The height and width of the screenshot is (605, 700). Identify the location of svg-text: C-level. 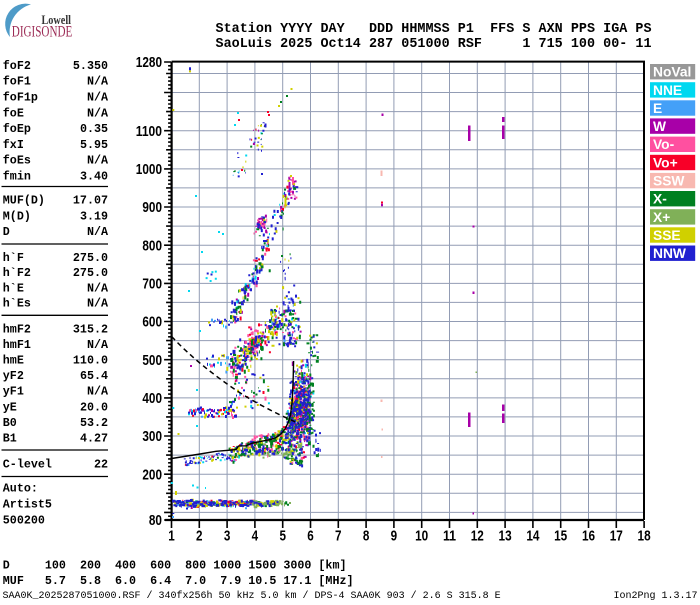
(27, 464).